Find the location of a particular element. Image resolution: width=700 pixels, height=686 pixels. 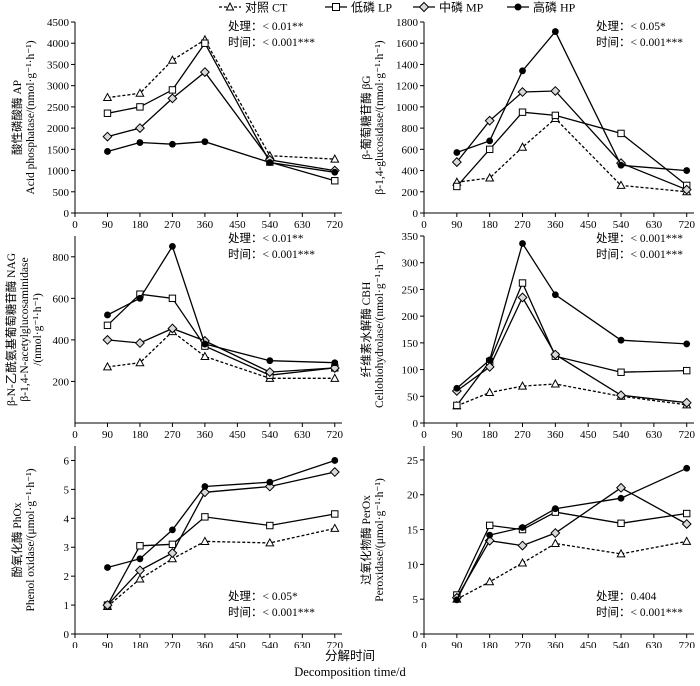

y-tick-label: 350 is located at coordinates (410, 237).